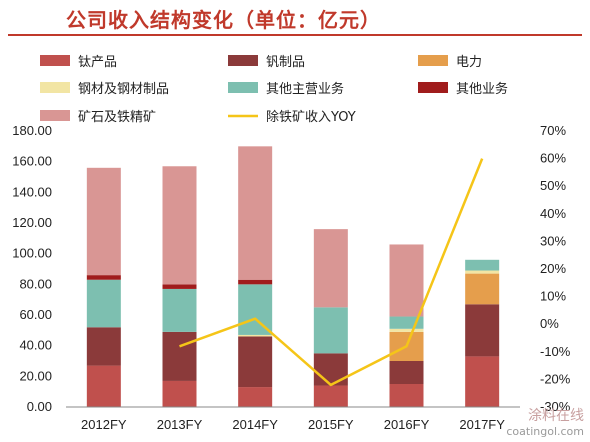  I want to click on right-tick-label: 0%, so click(549, 323).